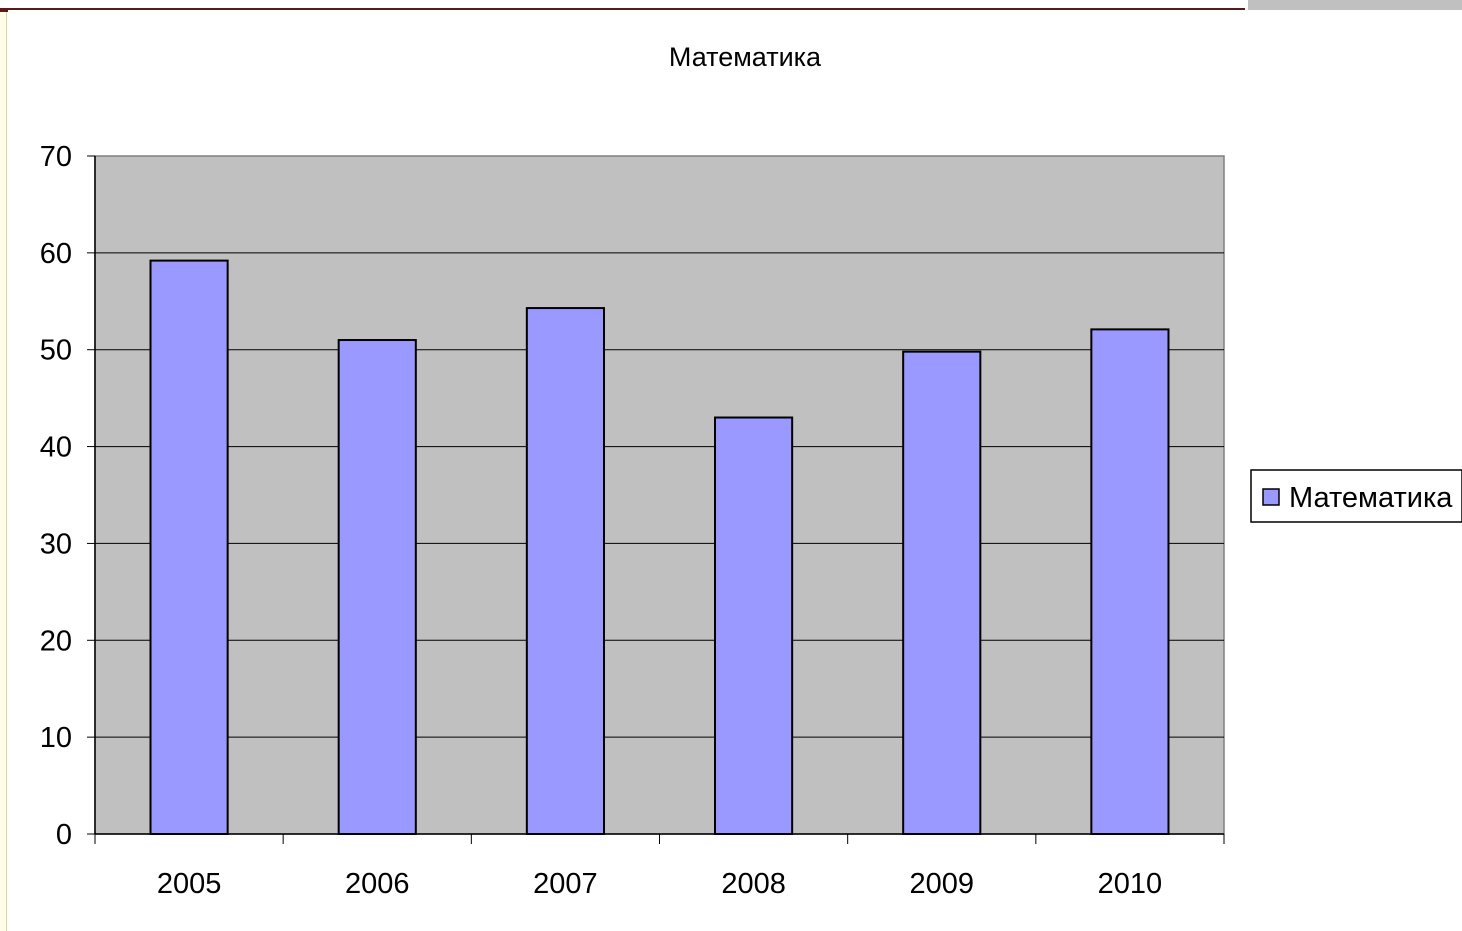  What do you see at coordinates (942, 592) in the screenshot?
I see `bar-2009` at bounding box center [942, 592].